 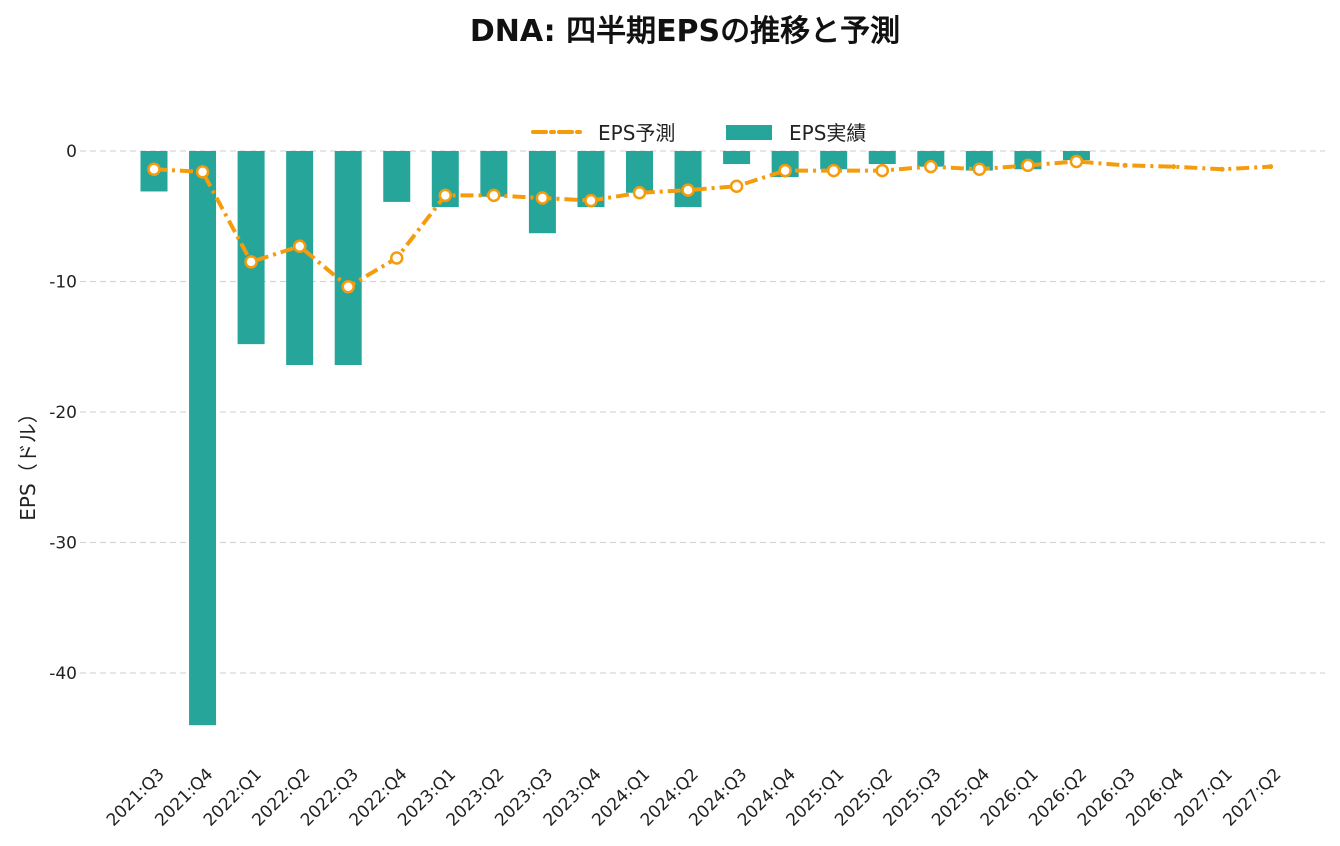 What do you see at coordinates (698, 133) in the screenshot?
I see `legend: EPS予測 EPS実績` at bounding box center [698, 133].